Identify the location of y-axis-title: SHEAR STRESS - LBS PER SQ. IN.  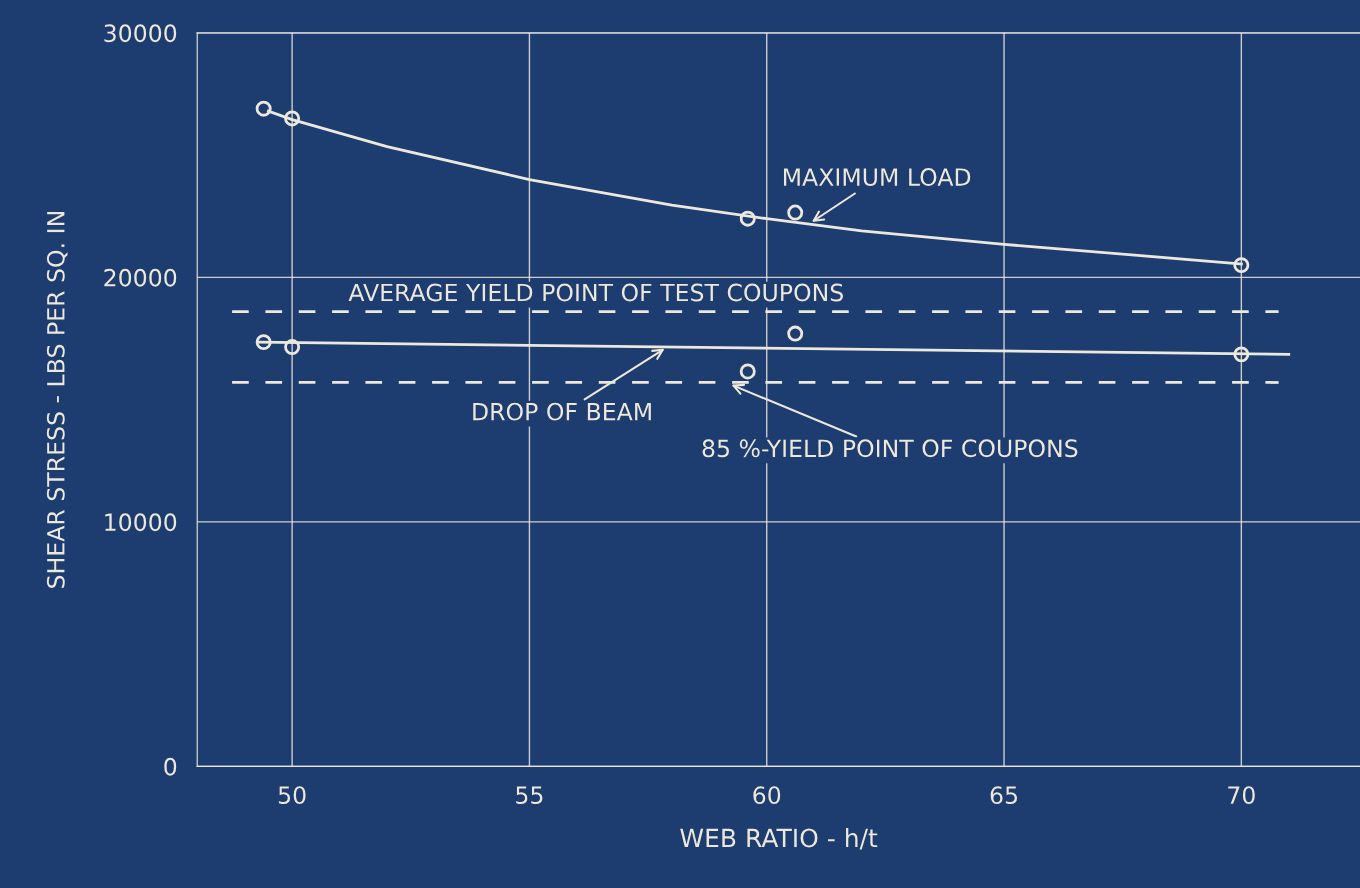
(57, 400).